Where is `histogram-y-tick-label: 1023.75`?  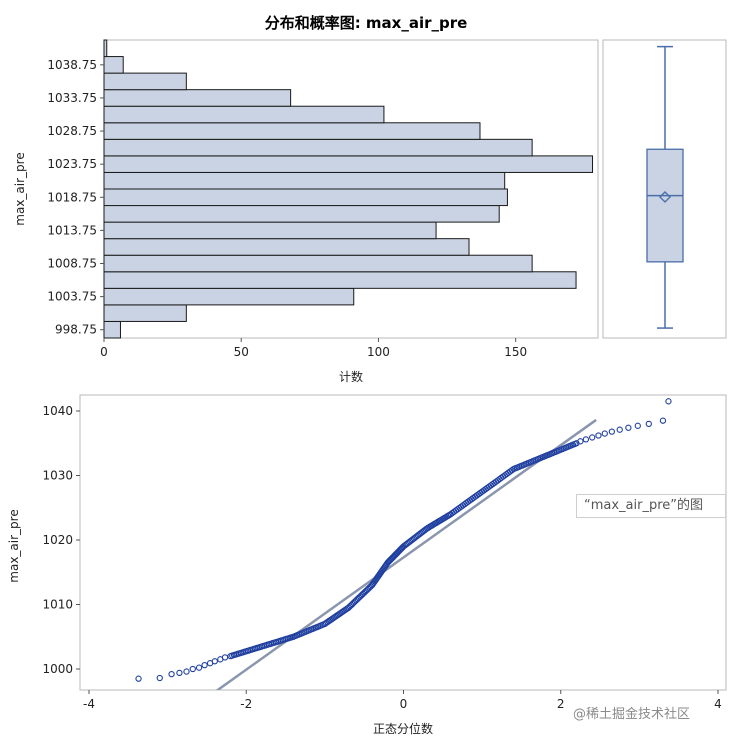
histogram-y-tick-label: 1023.75 is located at coordinates (72, 164).